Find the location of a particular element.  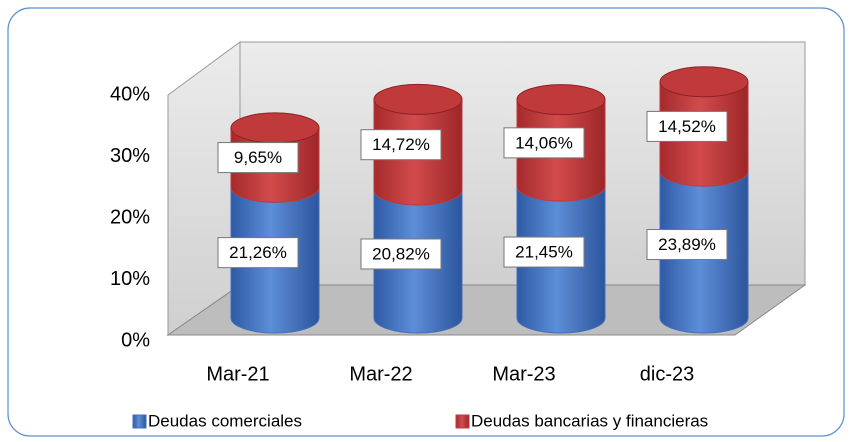

x-tick-label: Mar-21 is located at coordinates (237, 374).